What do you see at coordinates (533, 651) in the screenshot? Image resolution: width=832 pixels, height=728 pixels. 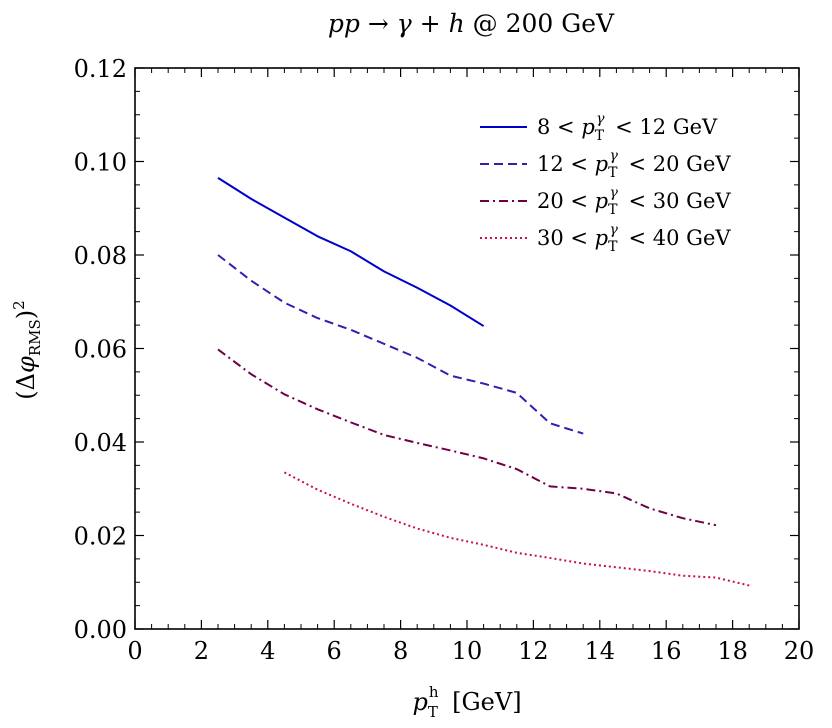 I see `x-tick-label: 12` at bounding box center [533, 651].